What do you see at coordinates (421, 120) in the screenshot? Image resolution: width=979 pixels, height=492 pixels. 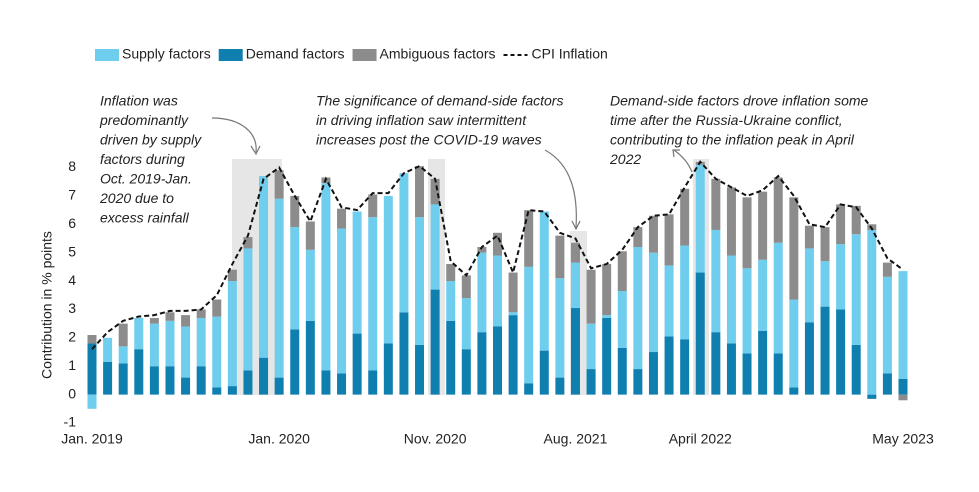 I see `annotation: in driving inflation saw intermittent` at bounding box center [421, 120].